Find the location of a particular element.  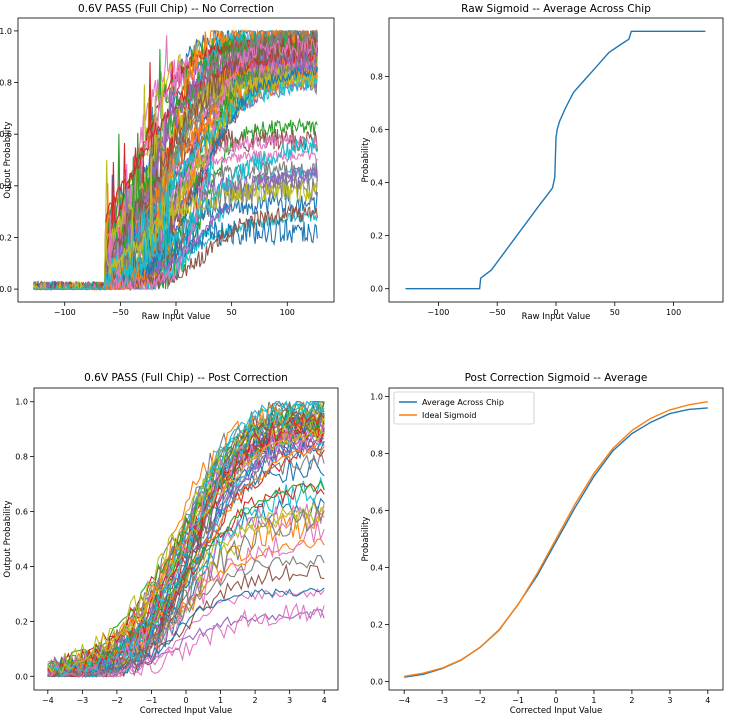

chart-title: 0.6V PASS (Full Chip) -- No Correction is located at coordinates (176, 9).